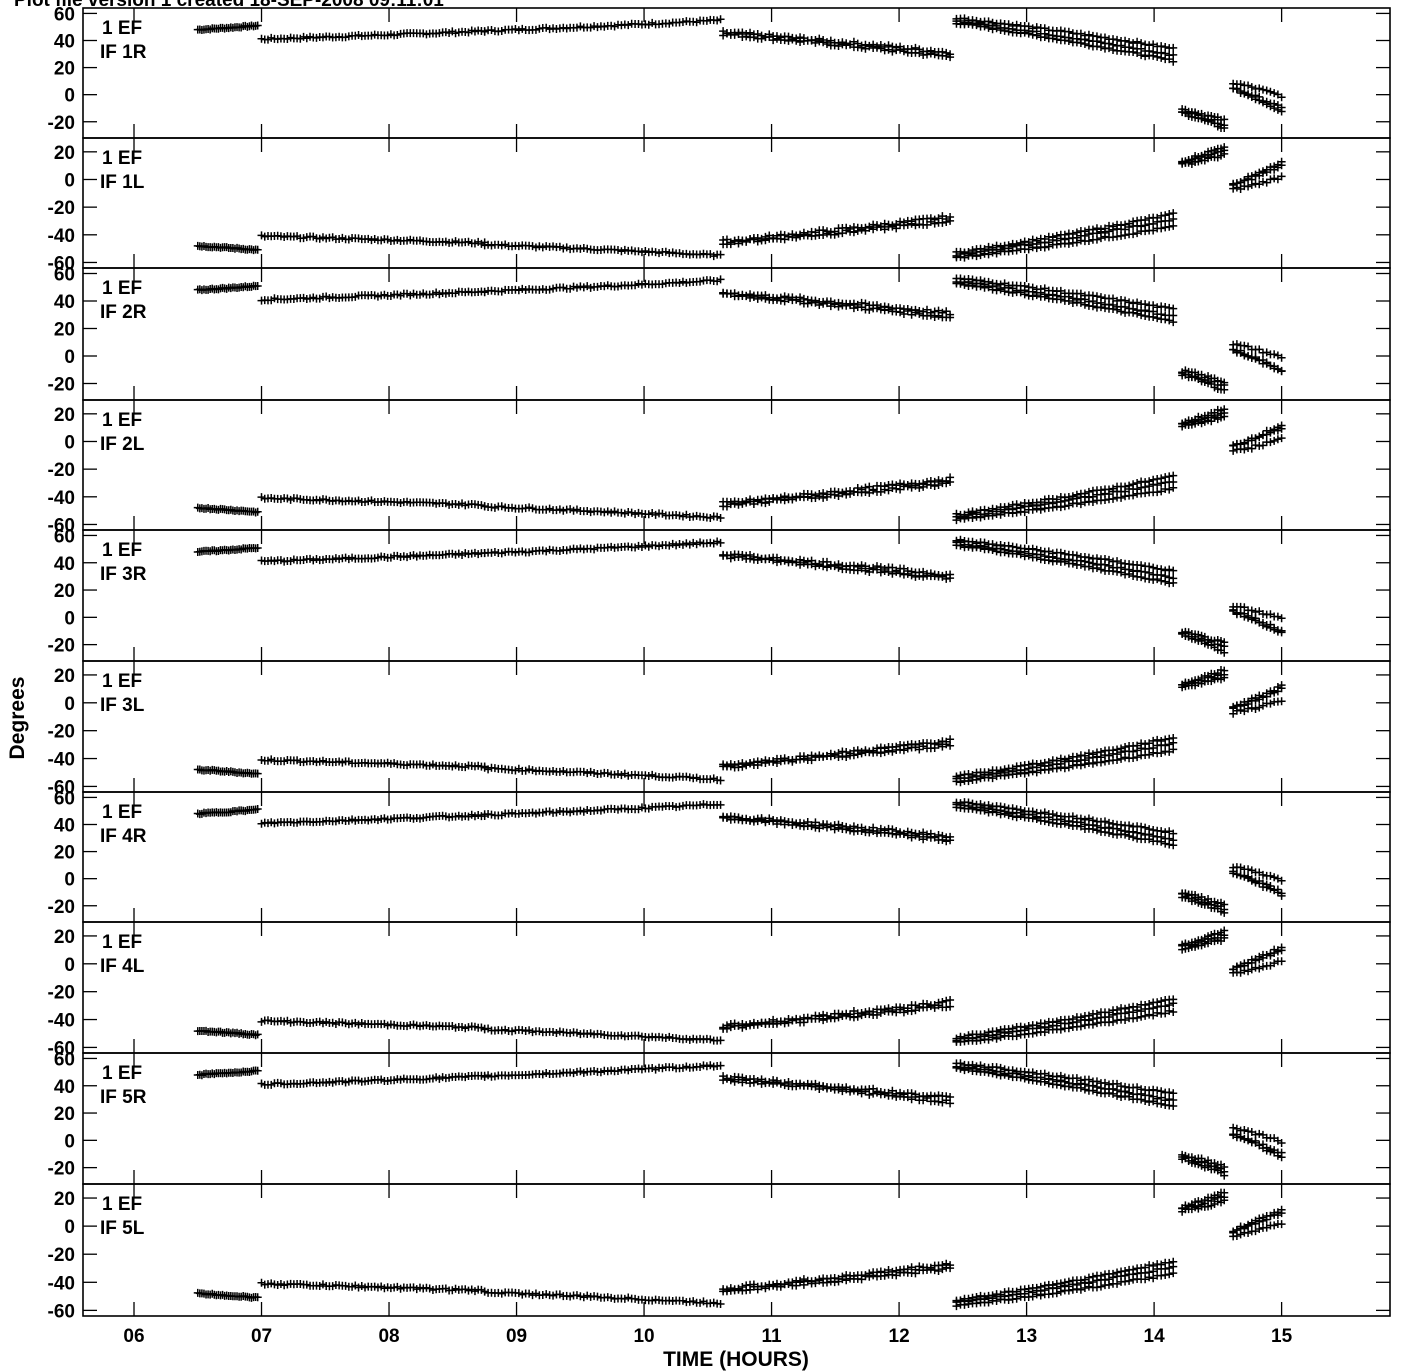 This screenshot has height=1371, width=1401. Describe the element at coordinates (122, 705) in the screenshot. I see `panel-label-line2: IF 3L` at that location.